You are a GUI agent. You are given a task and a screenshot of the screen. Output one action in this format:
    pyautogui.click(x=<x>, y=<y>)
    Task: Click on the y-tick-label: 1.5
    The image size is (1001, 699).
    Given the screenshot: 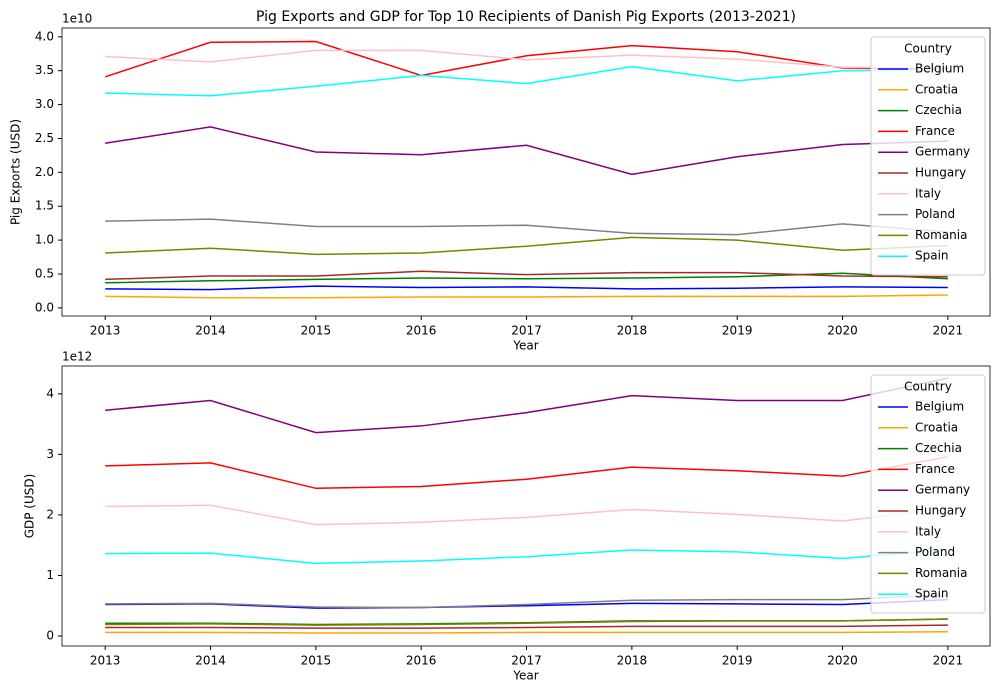 What is the action you would take?
    pyautogui.click(x=44, y=206)
    